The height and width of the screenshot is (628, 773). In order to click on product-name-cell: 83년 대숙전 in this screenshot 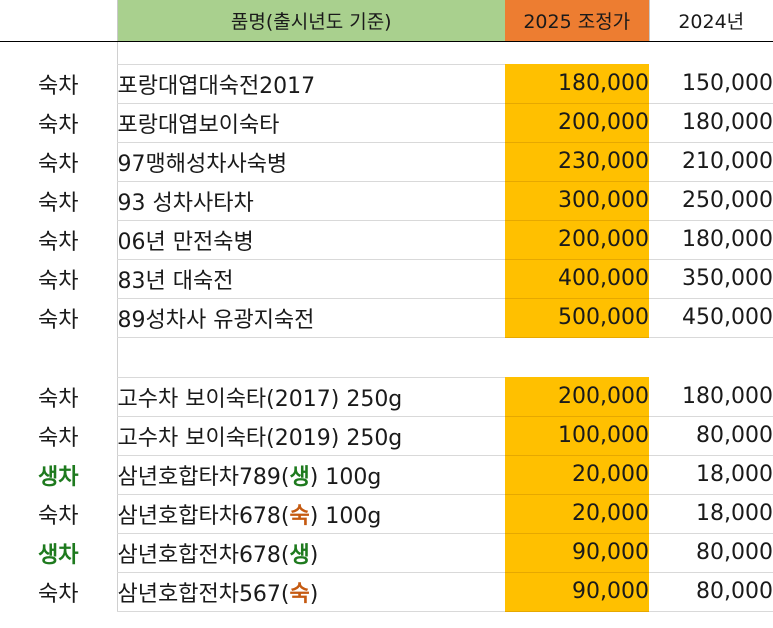, I will do `click(310, 279)`.